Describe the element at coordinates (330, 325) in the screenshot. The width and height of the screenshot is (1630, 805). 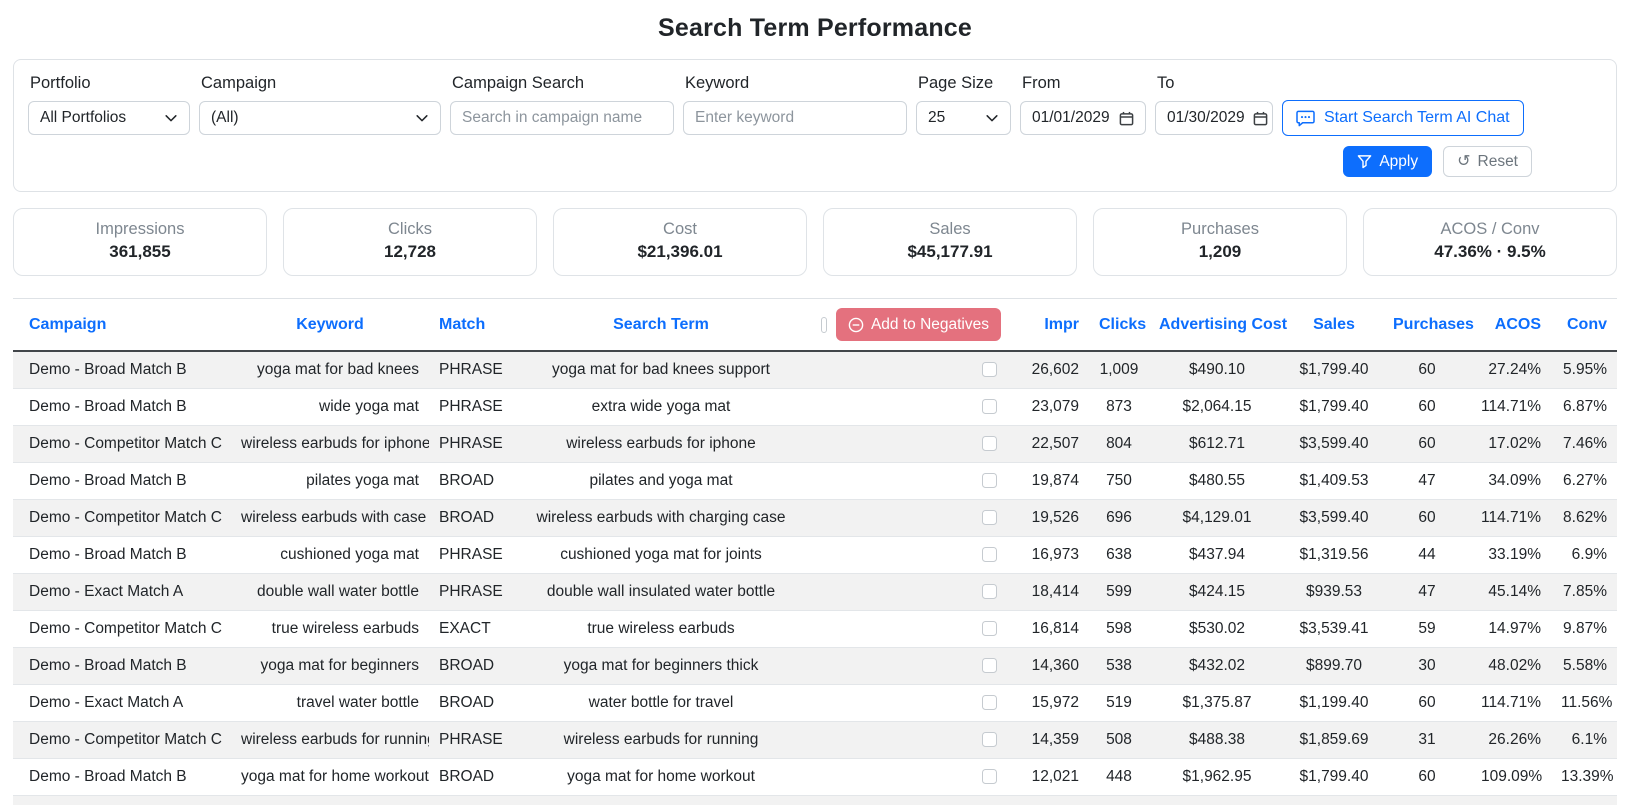
I see `col-header-keyword: Keyword` at that location.